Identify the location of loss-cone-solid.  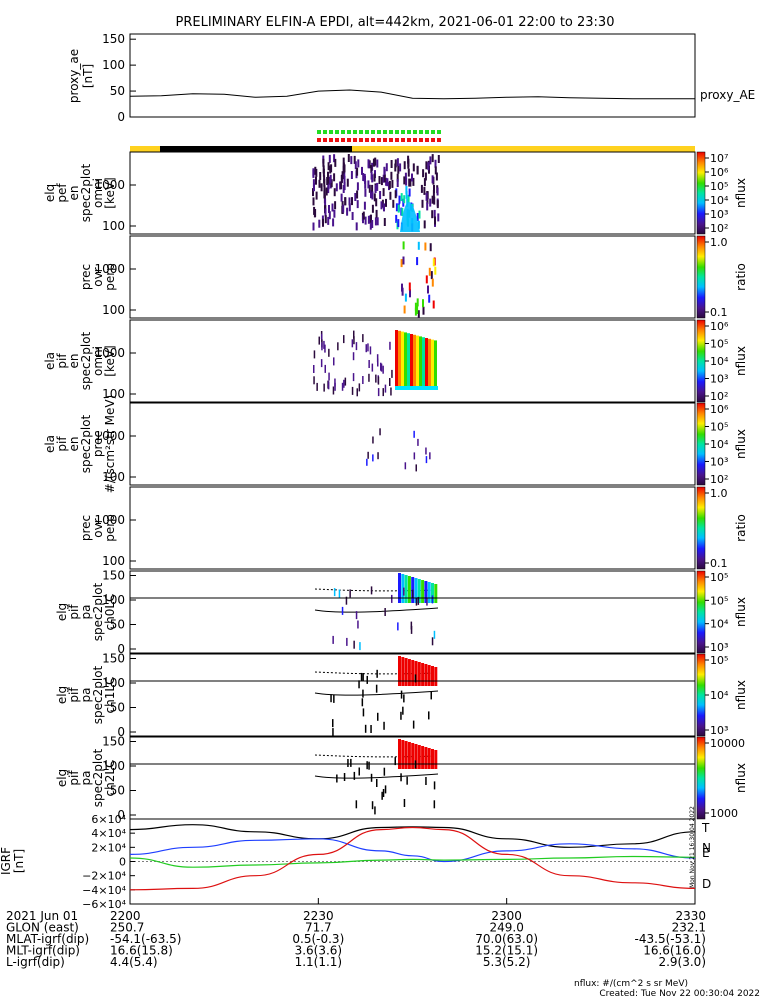
(376, 693).